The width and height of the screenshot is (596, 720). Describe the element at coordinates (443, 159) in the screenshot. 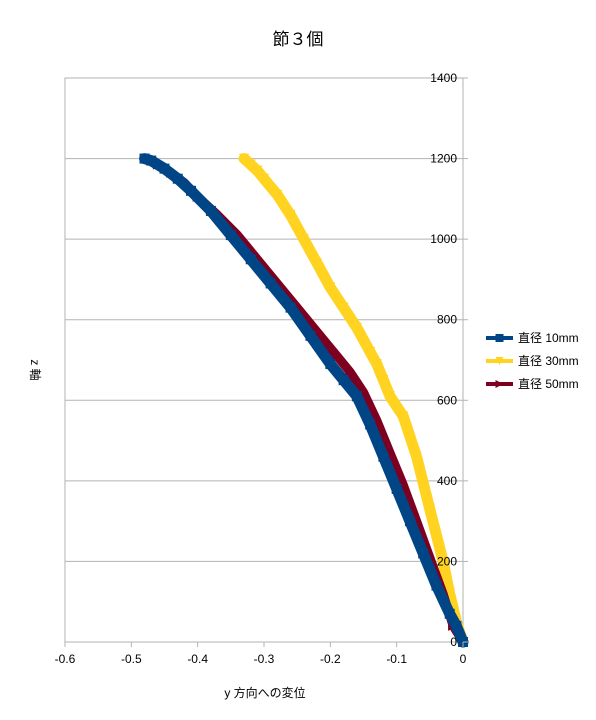

I see `y-tick-label: 1200` at that location.